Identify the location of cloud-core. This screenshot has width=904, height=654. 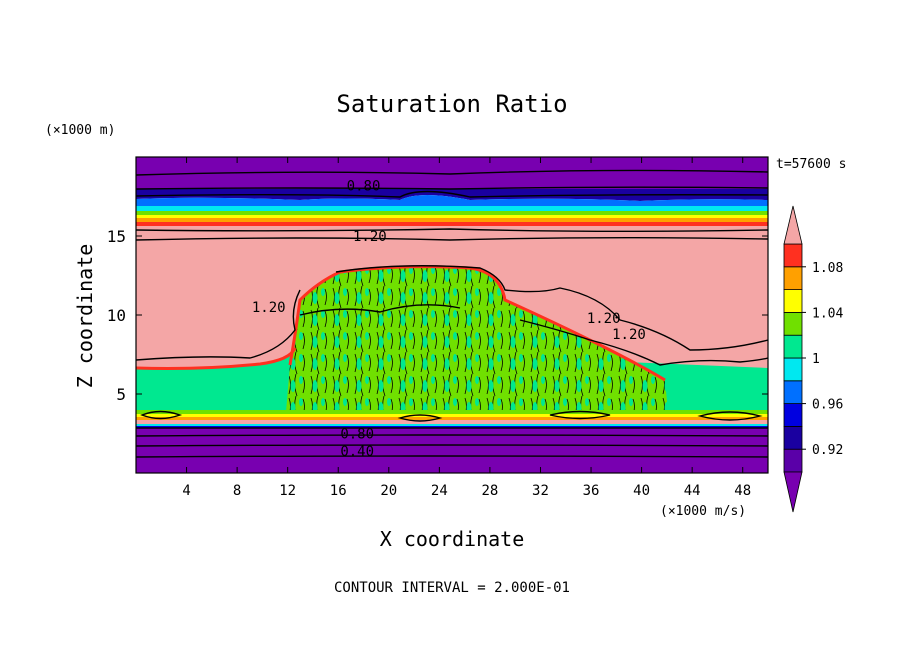
(477, 341).